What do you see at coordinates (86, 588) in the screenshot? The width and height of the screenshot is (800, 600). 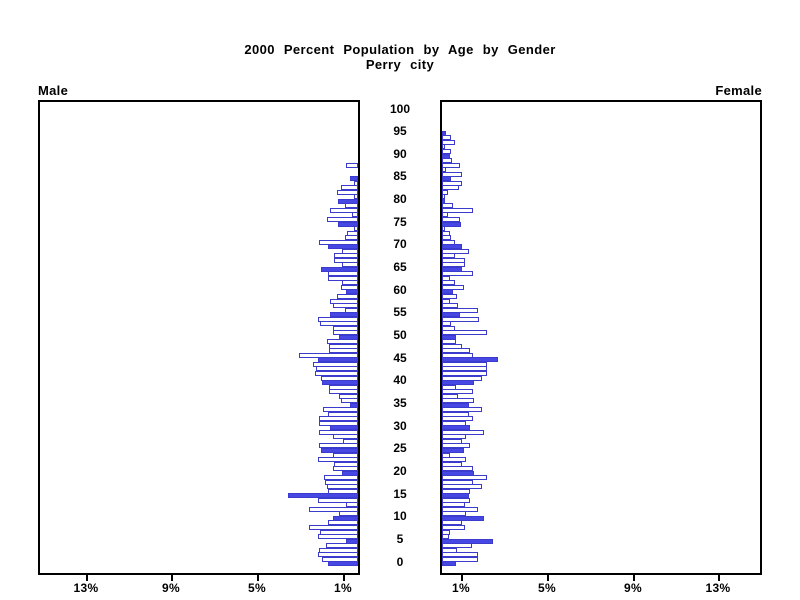 I see `percent-tick-label-13%: 13%` at bounding box center [86, 588].